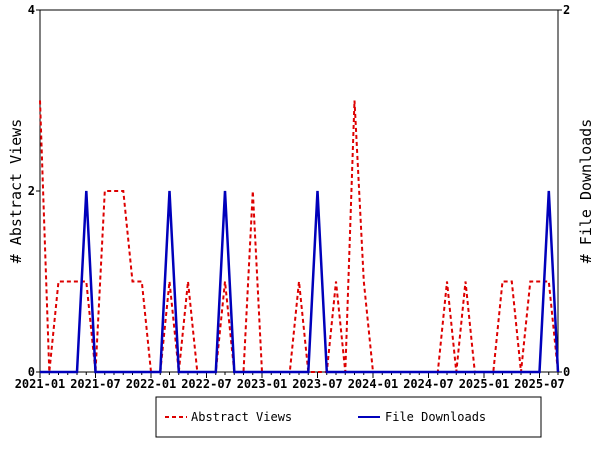 Image resolution: width=600 pixels, height=450 pixels. Describe the element at coordinates (586, 191) in the screenshot. I see `y2-axis-label: # File Downloads` at that location.